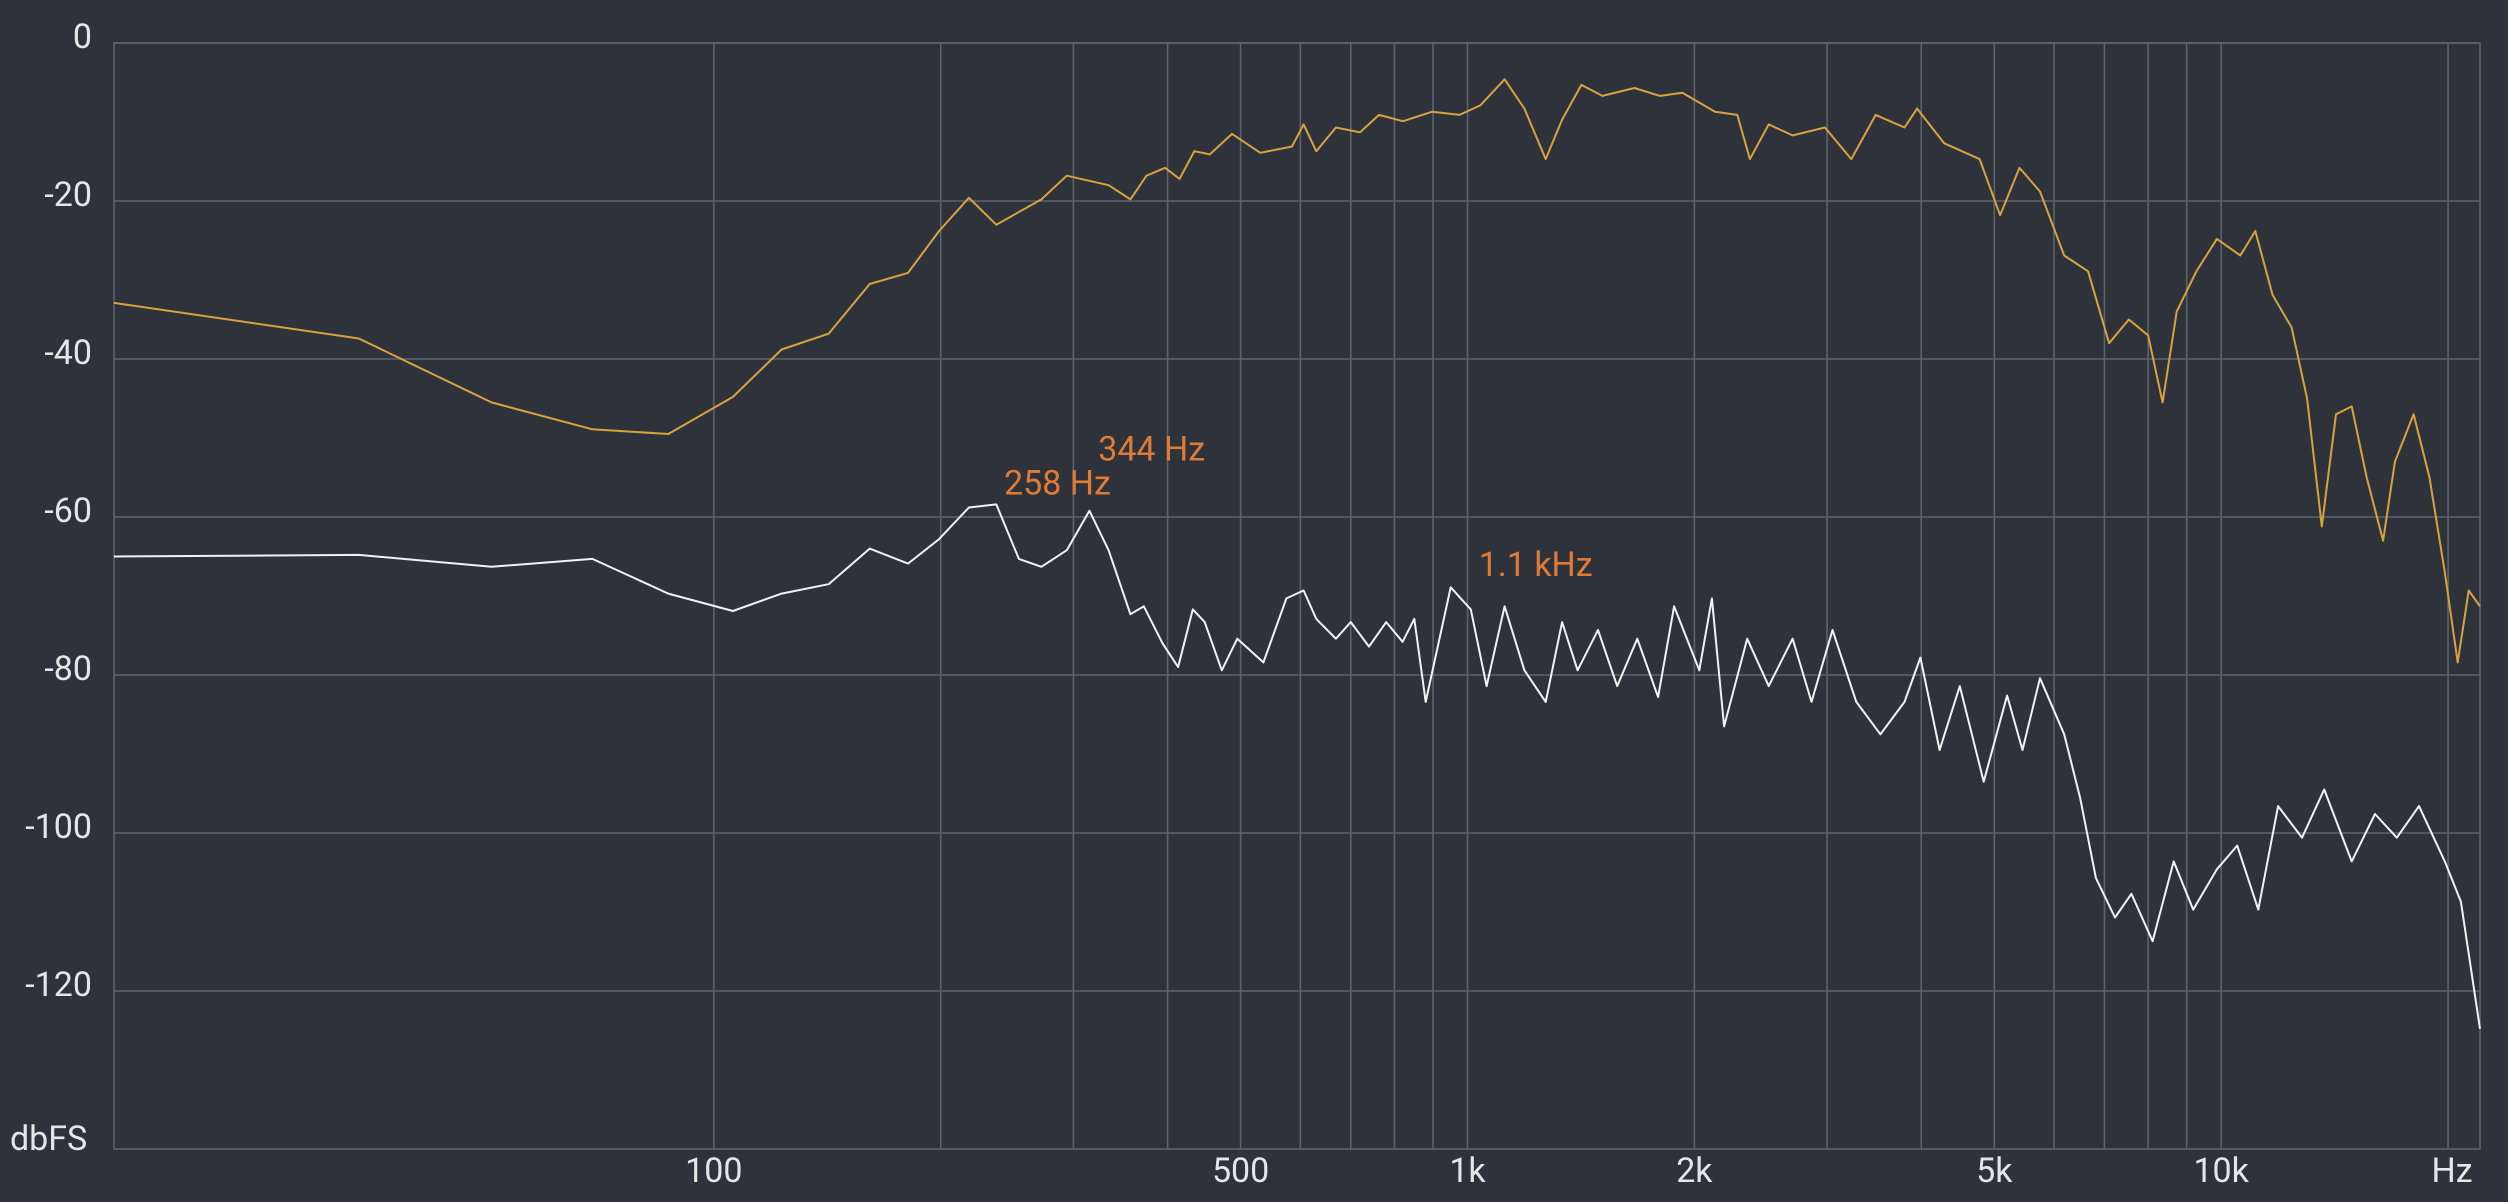 The width and height of the screenshot is (2508, 1202). I want to click on y-tick-label: -20, so click(68, 195).